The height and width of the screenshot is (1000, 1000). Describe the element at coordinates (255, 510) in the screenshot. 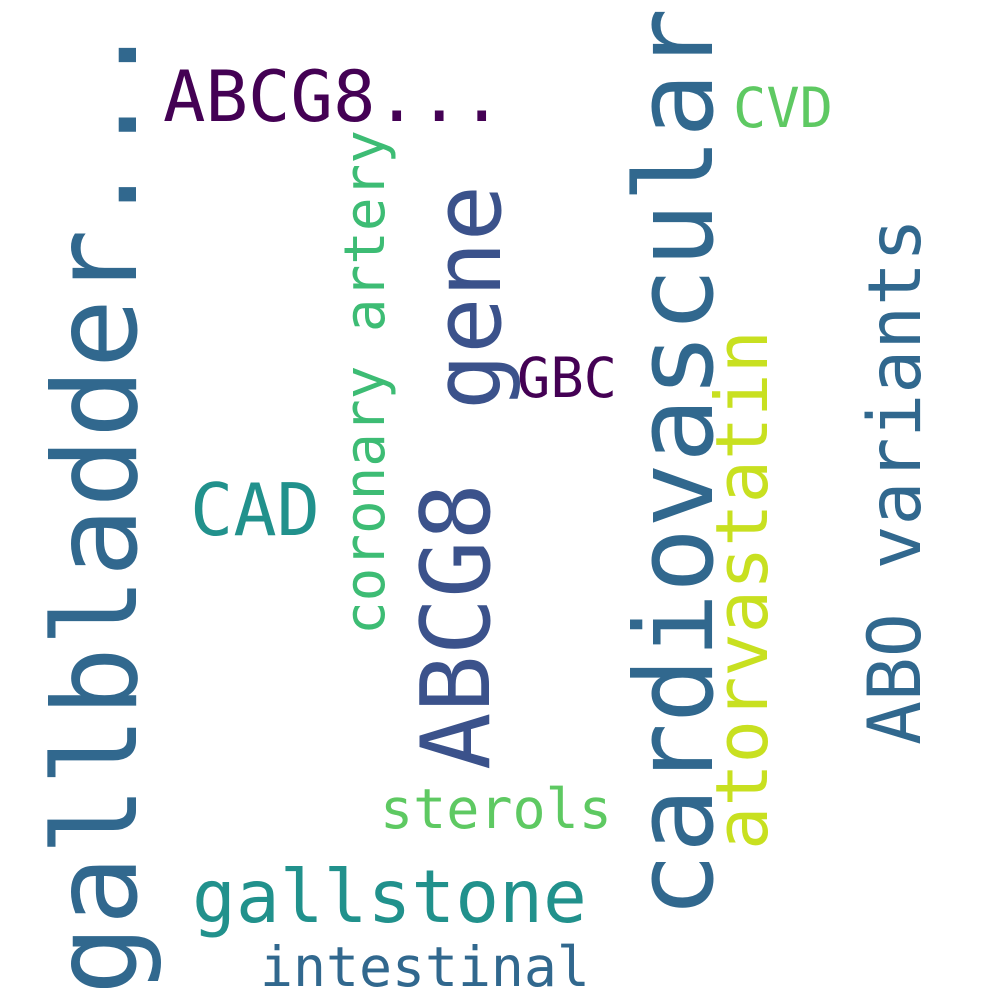

I see `word-cad: CAD` at that location.